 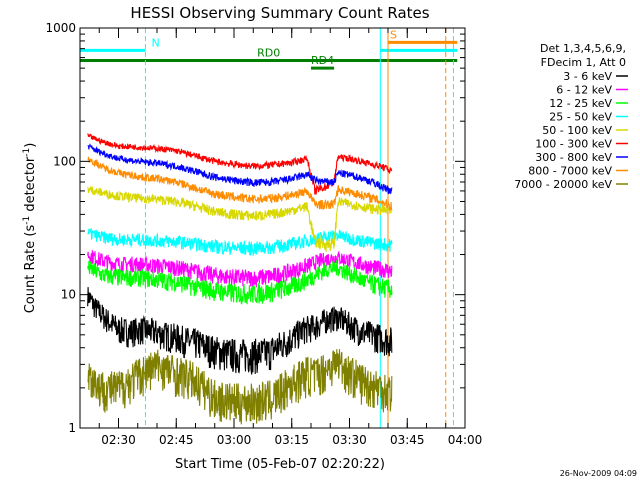 What do you see at coordinates (30, 145) in the screenshot?
I see `y-label-end: )` at bounding box center [30, 145].